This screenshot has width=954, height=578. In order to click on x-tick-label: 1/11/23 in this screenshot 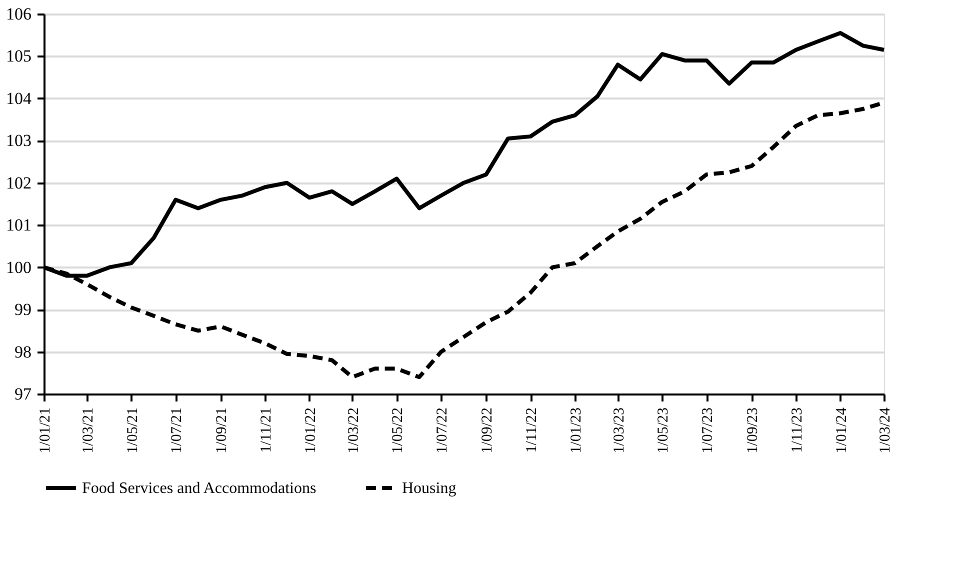, I will do `click(798, 430)`.